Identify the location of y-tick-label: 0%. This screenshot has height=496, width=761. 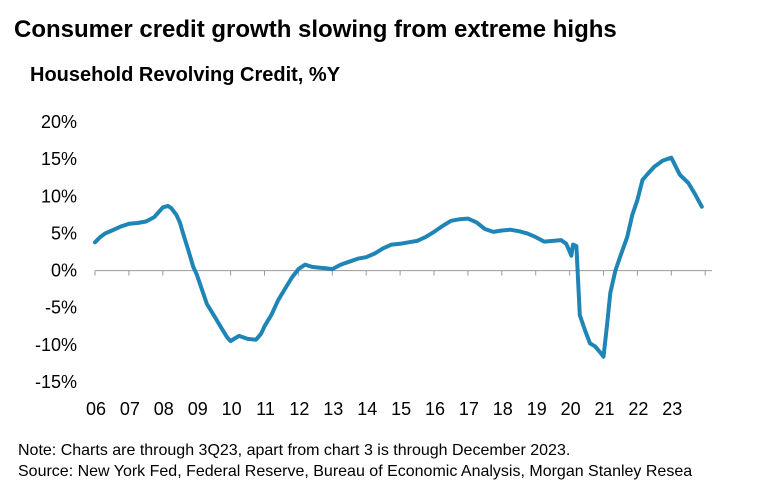
(64, 271).